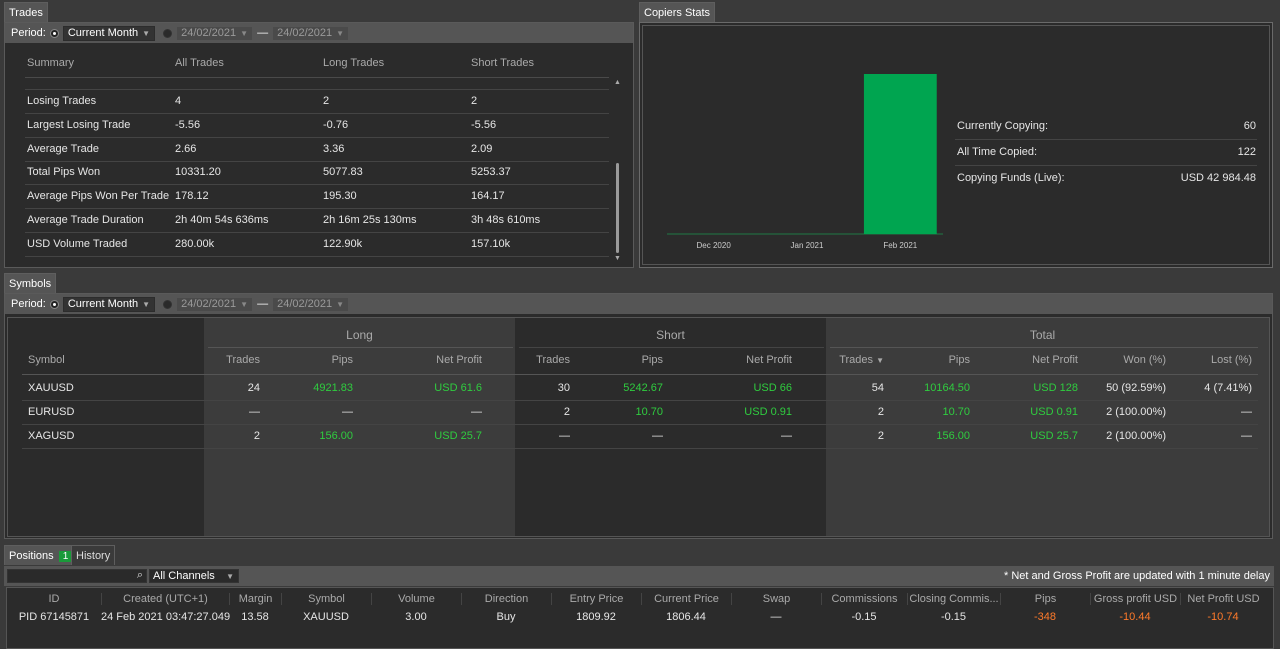 The image size is (1280, 649). What do you see at coordinates (256, 436) in the screenshot?
I see `symbol-cell-lt: 2` at bounding box center [256, 436].